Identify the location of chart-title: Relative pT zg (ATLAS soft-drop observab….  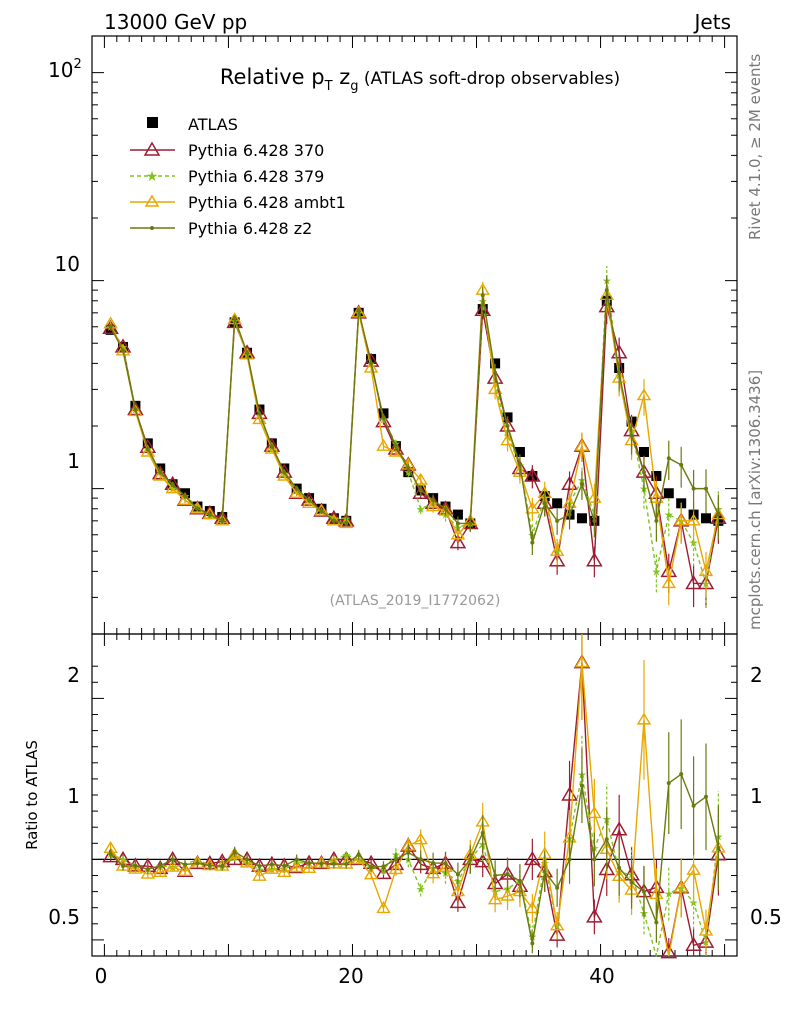
(420, 79).